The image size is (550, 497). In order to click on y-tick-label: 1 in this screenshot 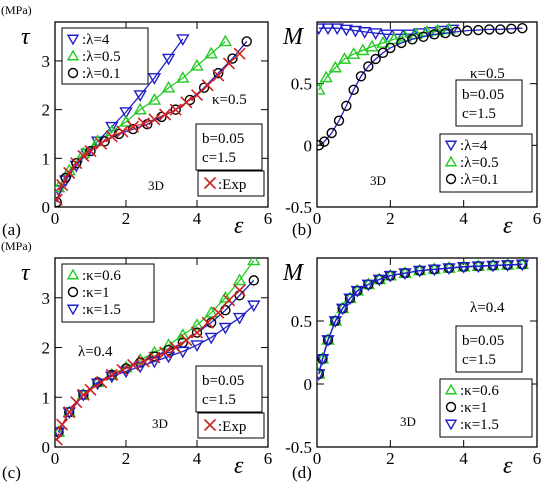, I will do `click(46, 397)`.